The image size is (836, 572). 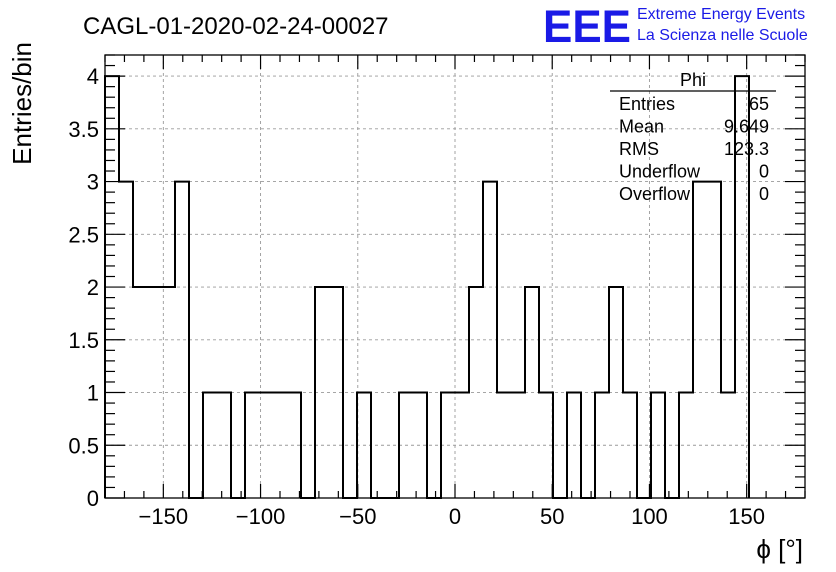 I want to click on logo-mark: EEE, so click(x=587, y=26).